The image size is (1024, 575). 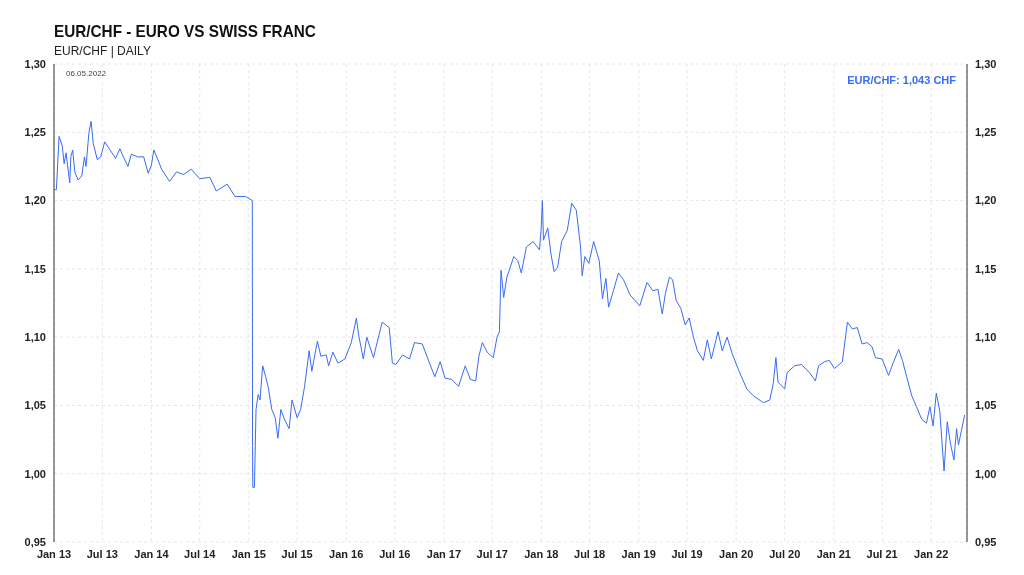 I want to click on x-tick-label: Jan 19, so click(x=638, y=553).